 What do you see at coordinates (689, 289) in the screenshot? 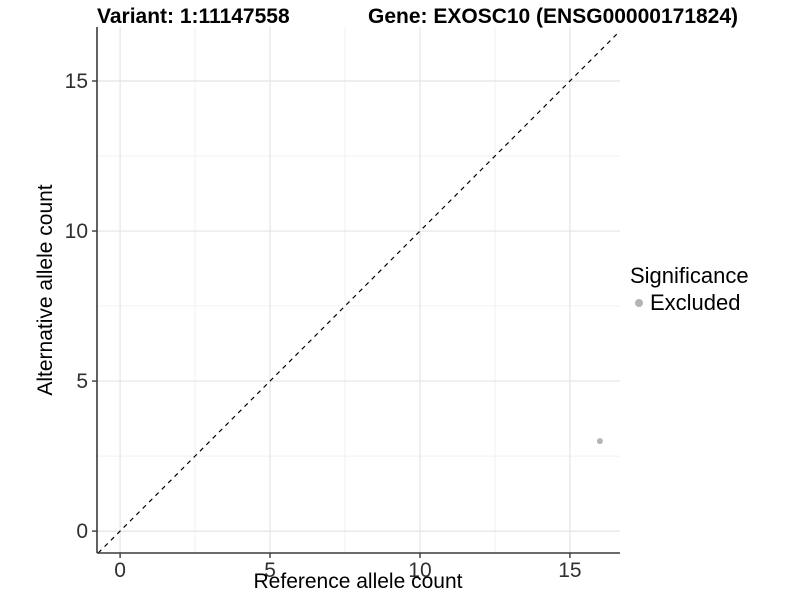
I see `legend: Significance Excluded` at bounding box center [689, 289].